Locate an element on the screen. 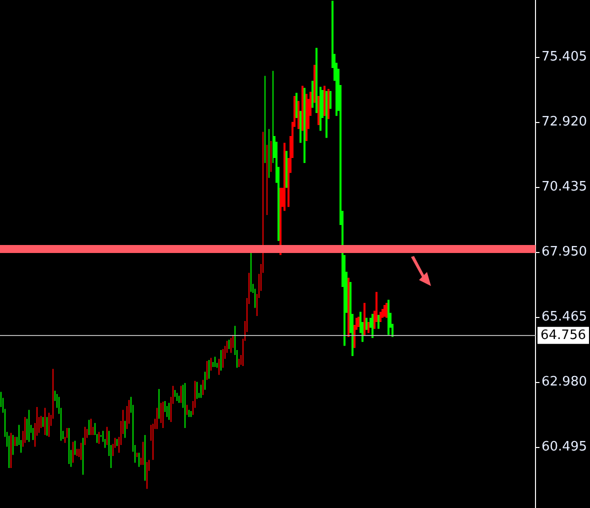 This screenshot has height=508, width=590. y-tick-label: 65.465 is located at coordinates (565, 316).